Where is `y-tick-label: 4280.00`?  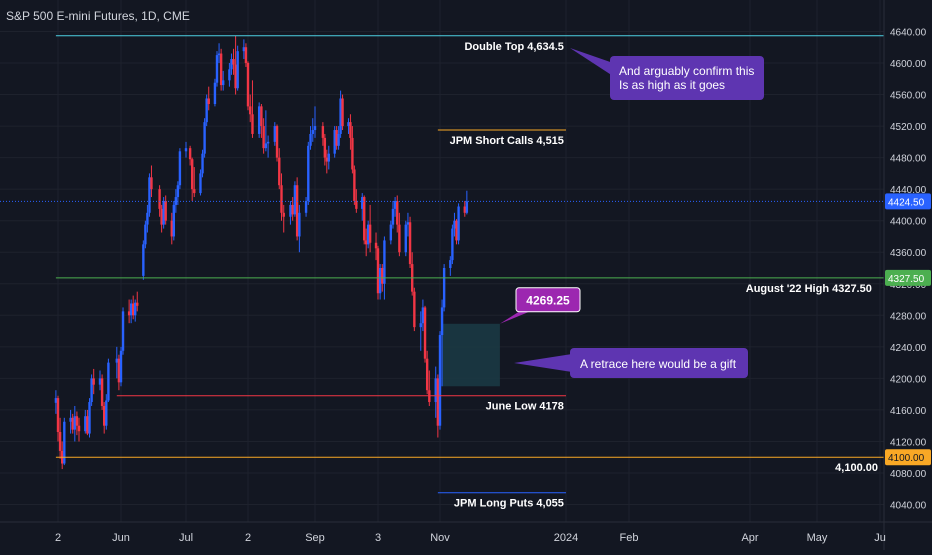 y-tick-label: 4280.00 is located at coordinates (908, 316).